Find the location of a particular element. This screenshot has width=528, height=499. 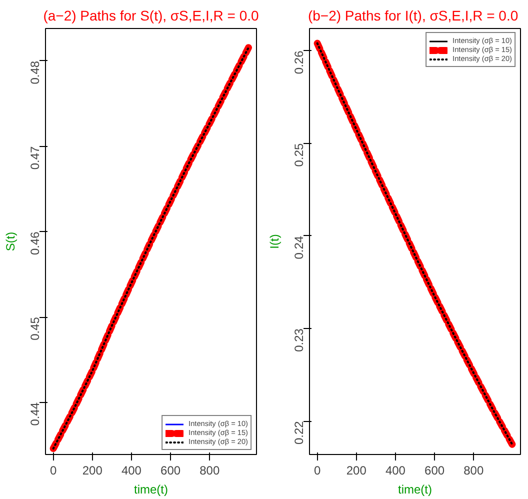

y-tick-label: 0.44 is located at coordinates (35, 414).